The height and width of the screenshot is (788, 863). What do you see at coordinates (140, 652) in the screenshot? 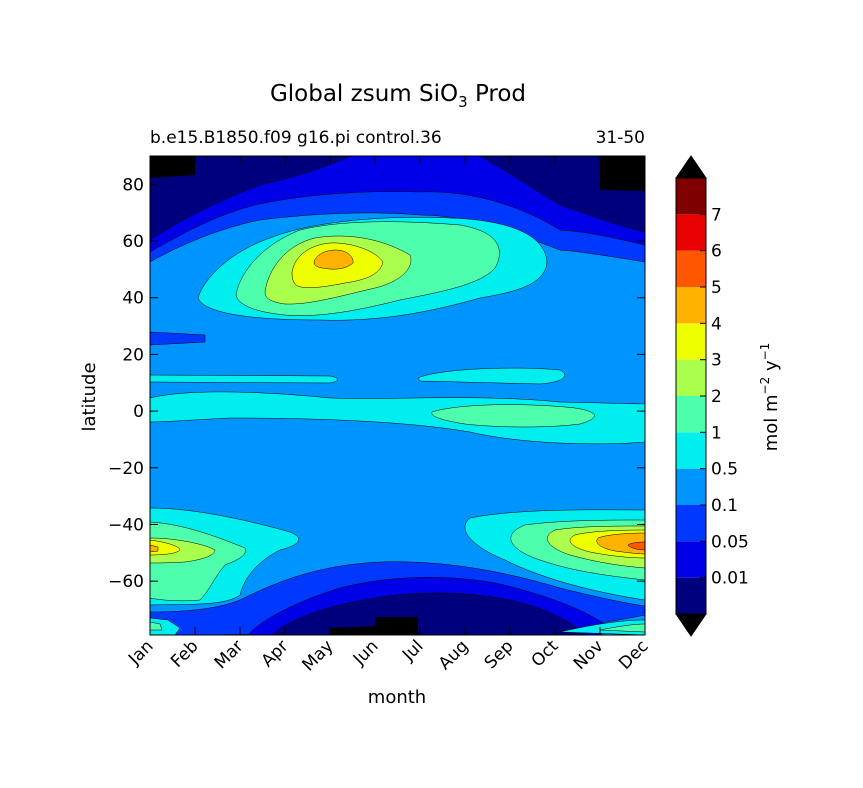
I see `x-tick-label: Jan` at bounding box center [140, 652].